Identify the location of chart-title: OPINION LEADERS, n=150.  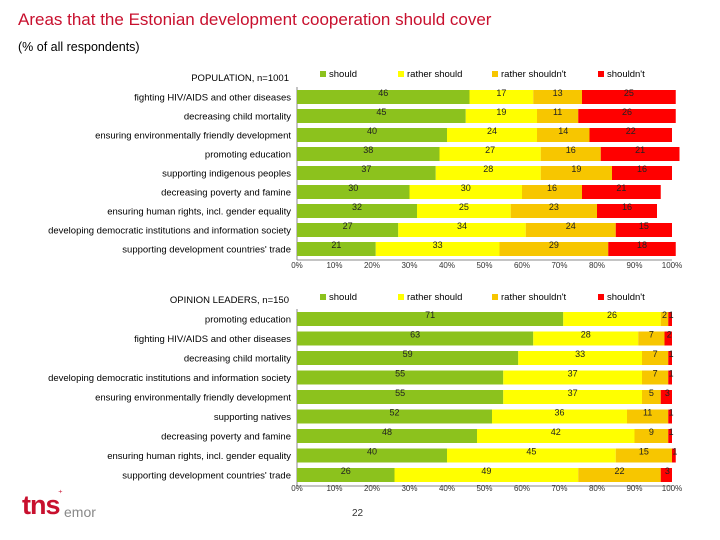
(229, 300).